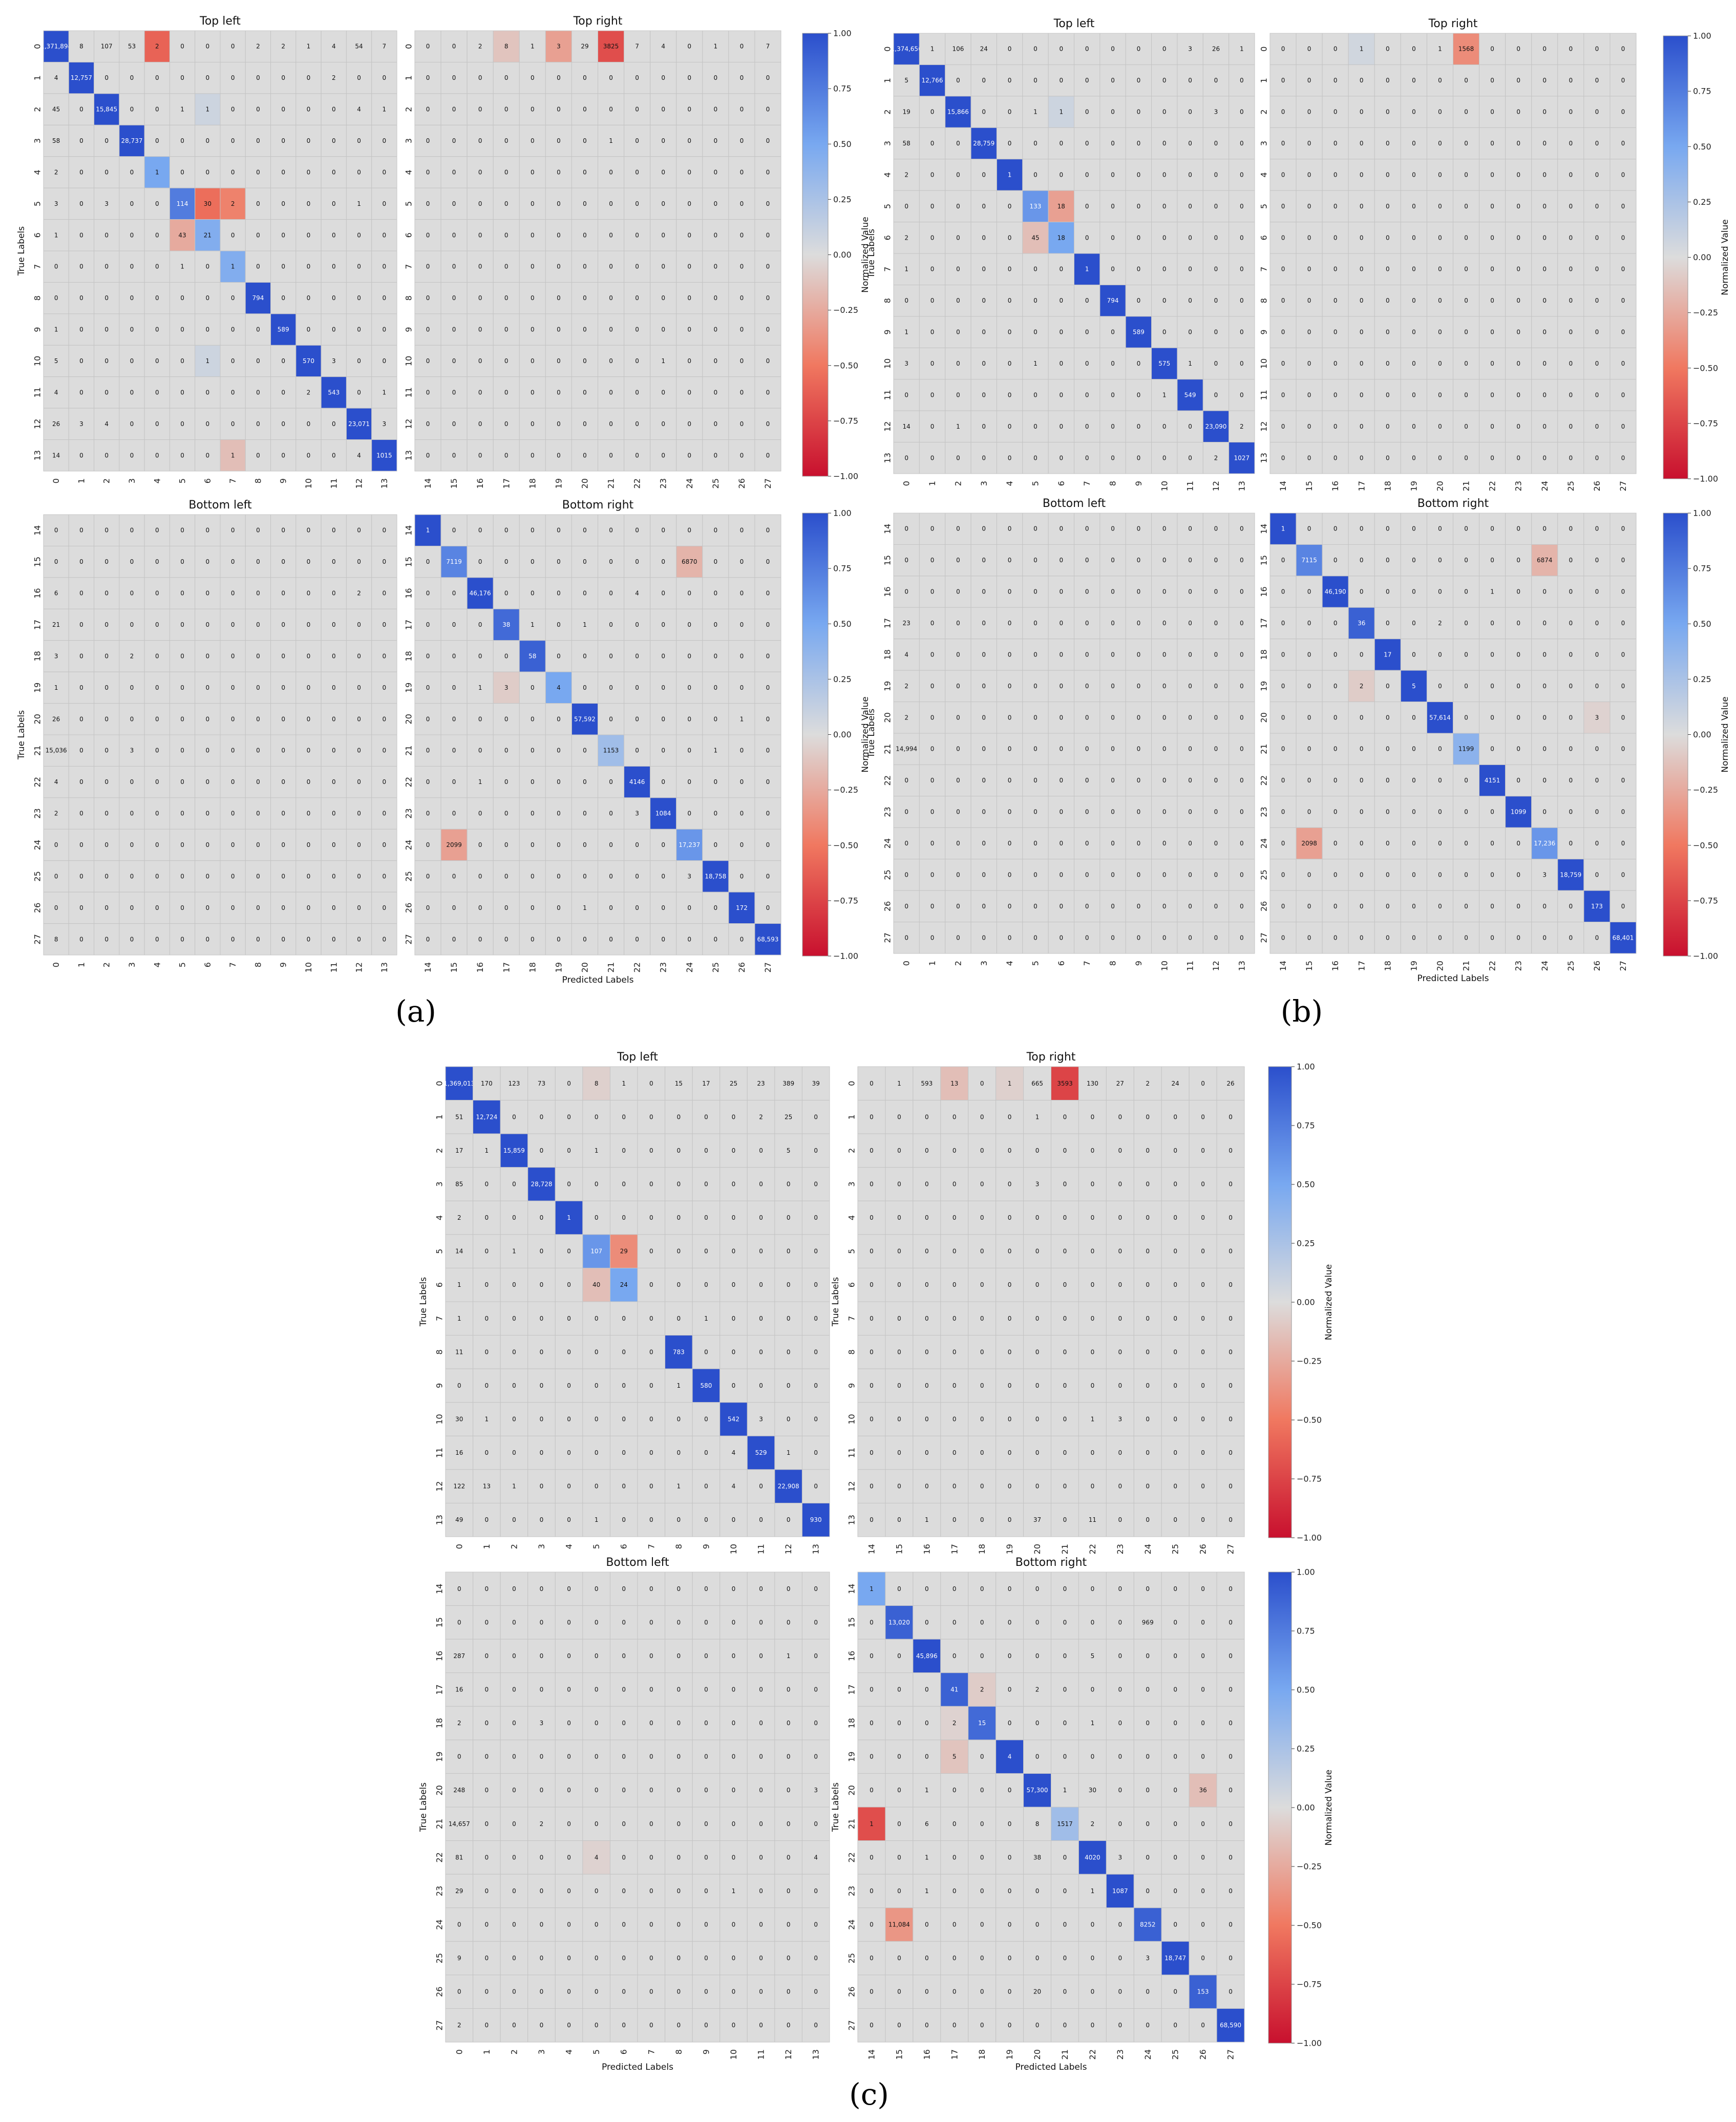 The height and width of the screenshot is (2122, 1736). Describe the element at coordinates (624, 2025) in the screenshot. I see `cell-value-f2-p2-r13-c6: 0` at that location.